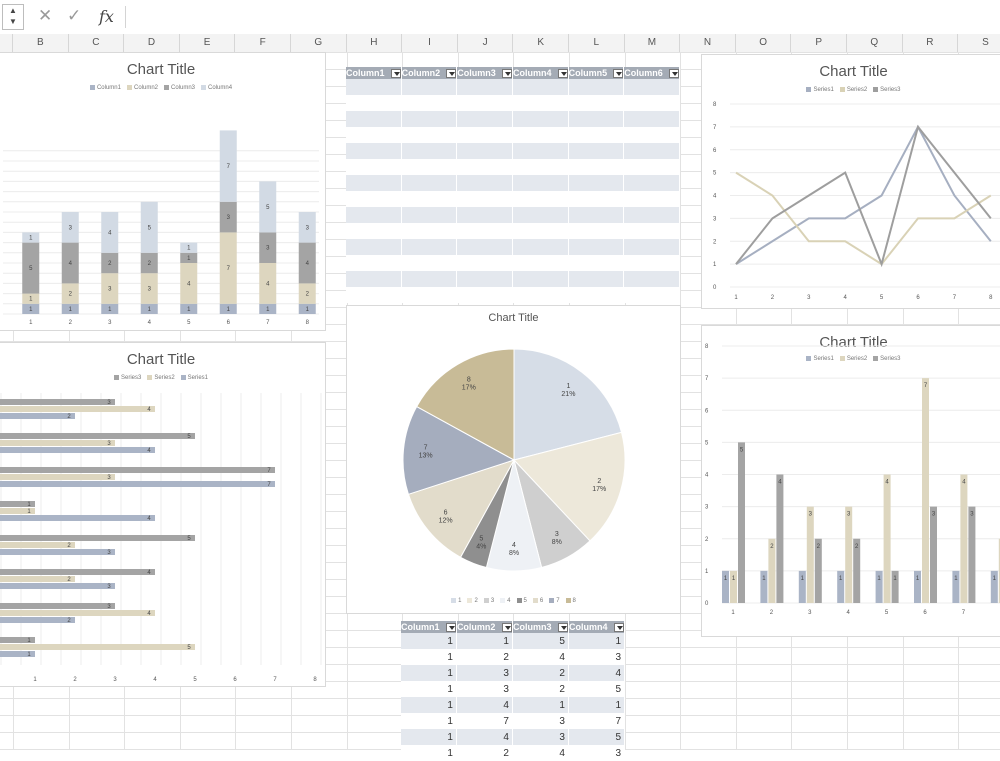 The image size is (1000, 761). What do you see at coordinates (263, 43) in the screenshot?
I see `column-header: F` at bounding box center [263, 43].